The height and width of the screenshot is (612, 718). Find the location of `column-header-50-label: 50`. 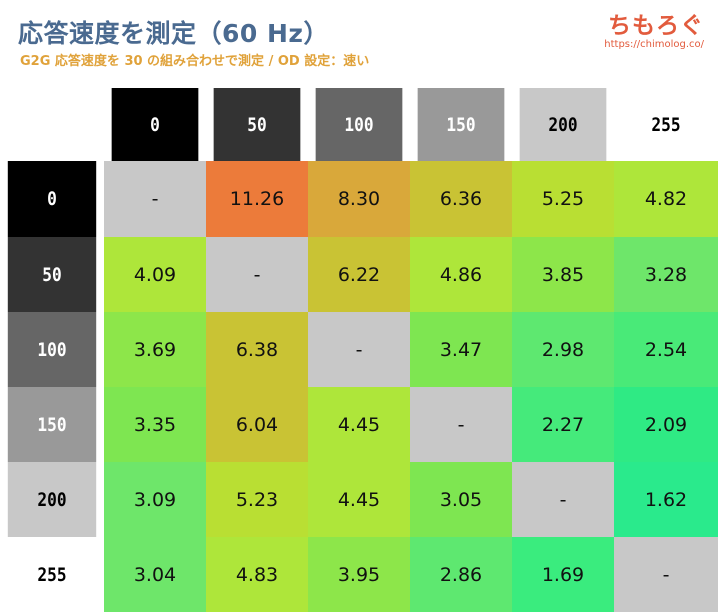

column-header-50-label: 50 is located at coordinates (257, 124).